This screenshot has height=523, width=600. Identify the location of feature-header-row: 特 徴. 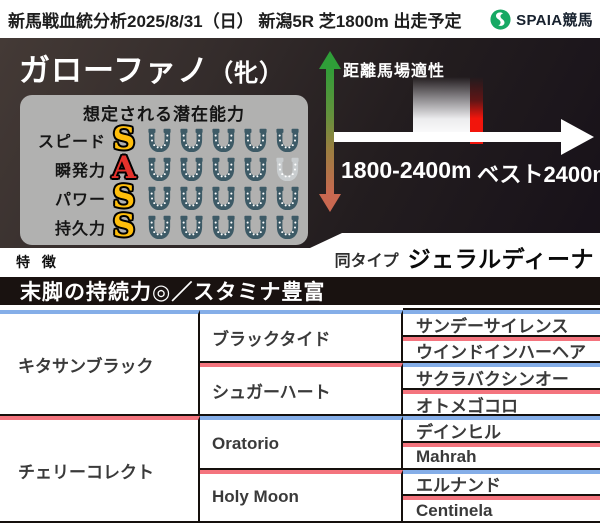
(300, 262).